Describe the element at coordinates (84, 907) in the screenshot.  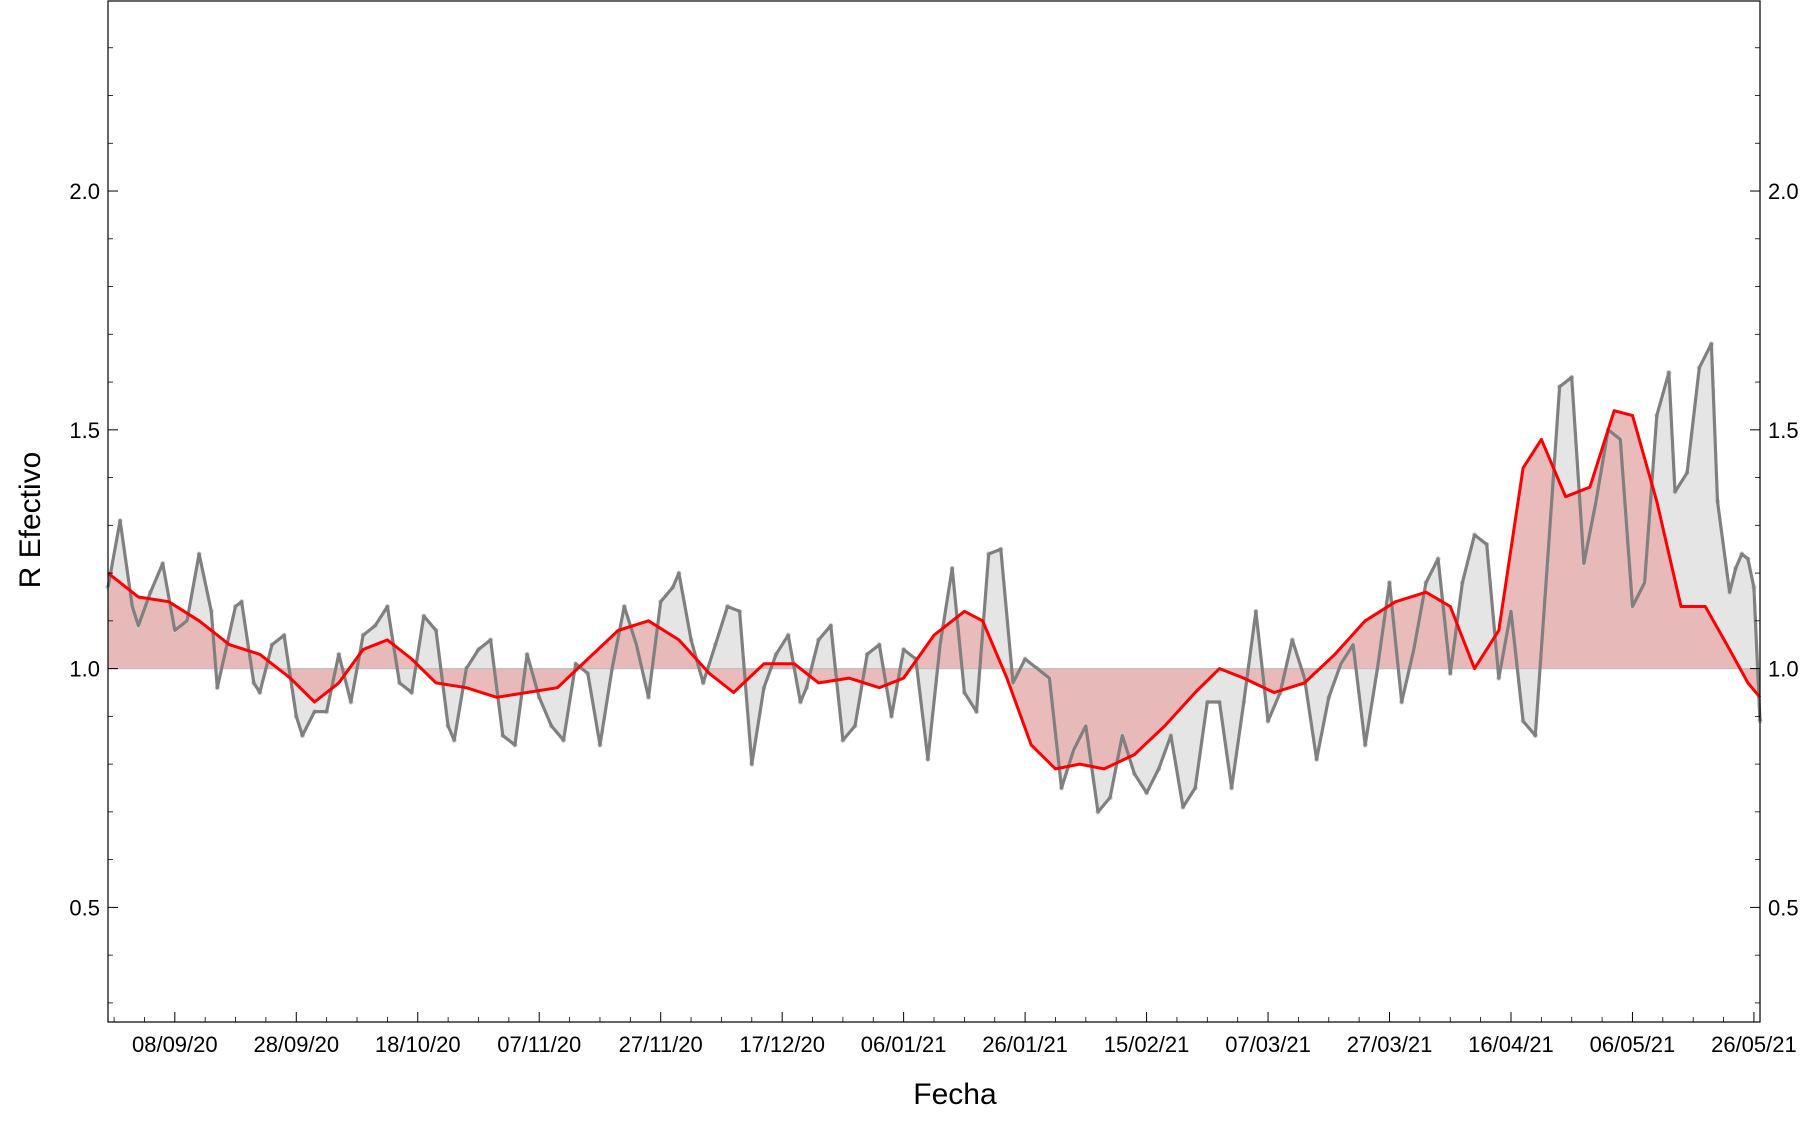
I see `y-tick-label-left: 0.5` at that location.